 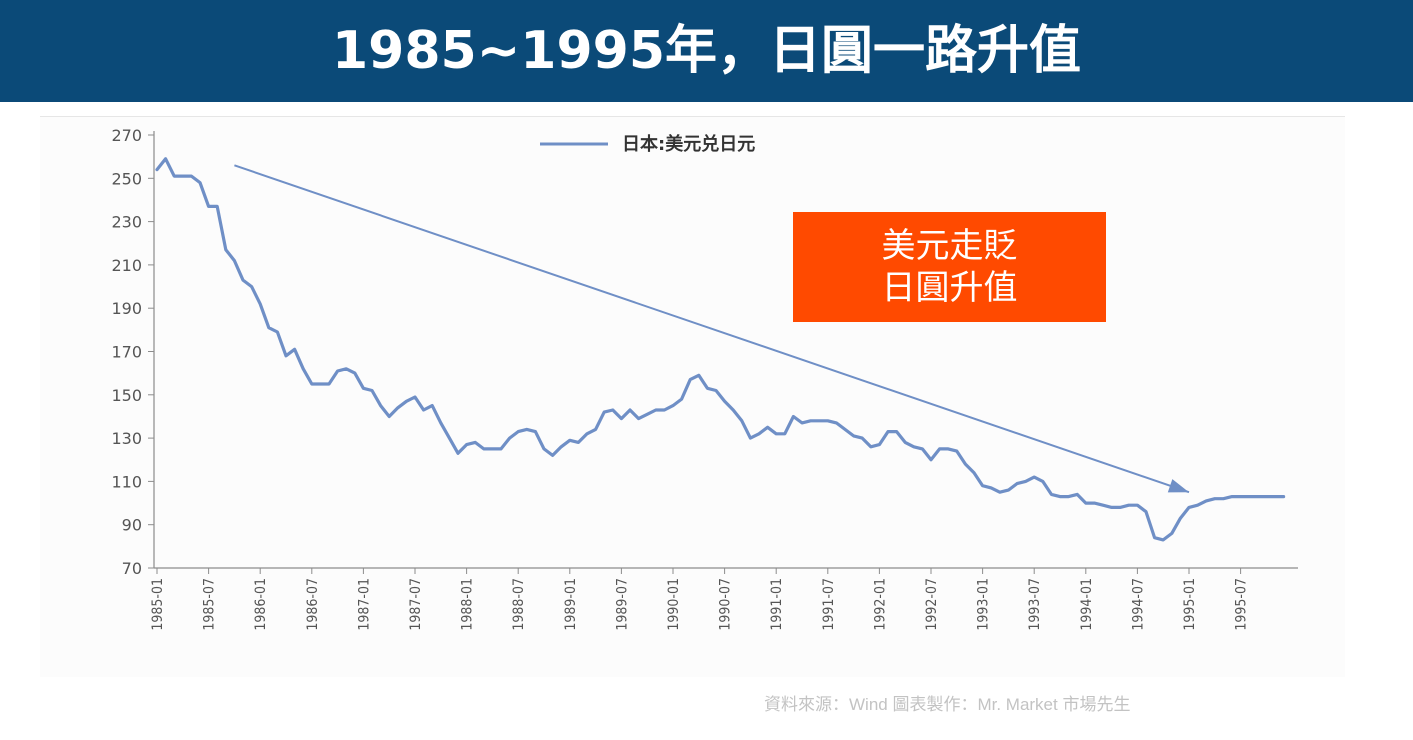 What do you see at coordinates (210, 604) in the screenshot?
I see `x-tick-label: 1985-07` at bounding box center [210, 604].